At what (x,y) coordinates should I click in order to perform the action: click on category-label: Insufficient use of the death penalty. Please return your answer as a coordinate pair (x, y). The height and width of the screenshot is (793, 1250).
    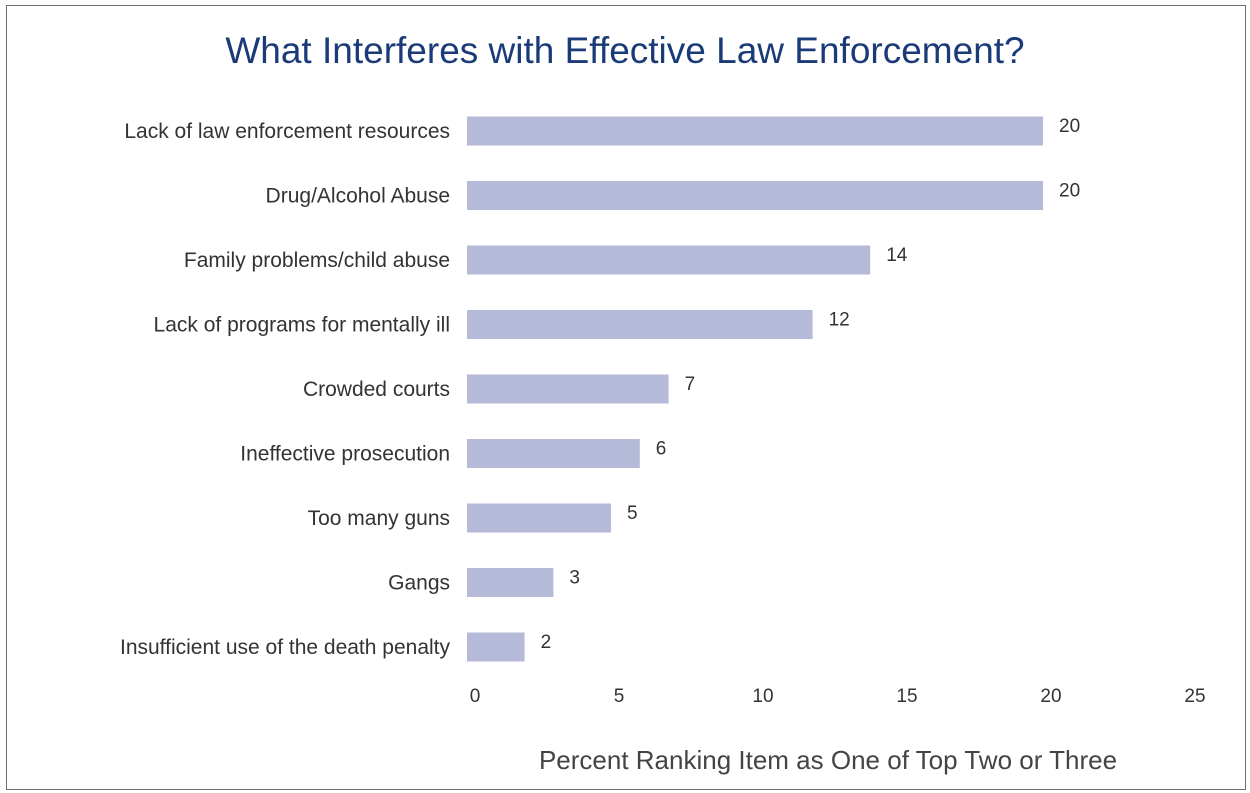
    Looking at the image, I should click on (285, 647).